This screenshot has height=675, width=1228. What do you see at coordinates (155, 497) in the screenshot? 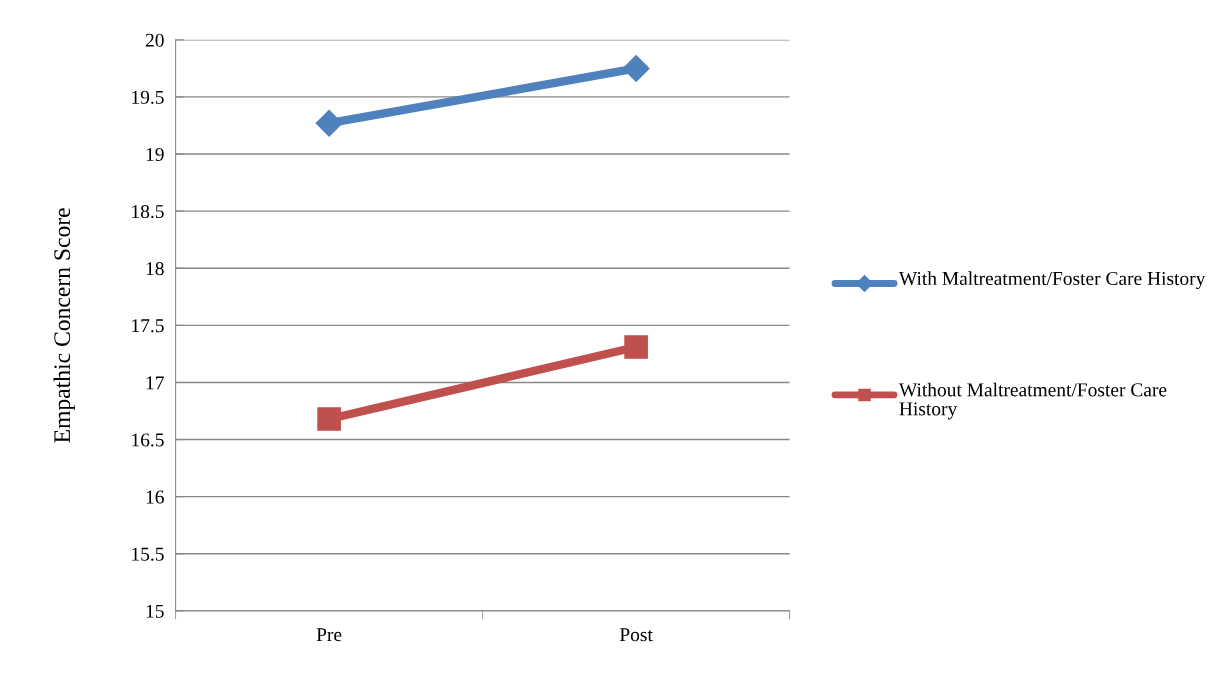
I see `y-tick-label: 16` at bounding box center [155, 497].